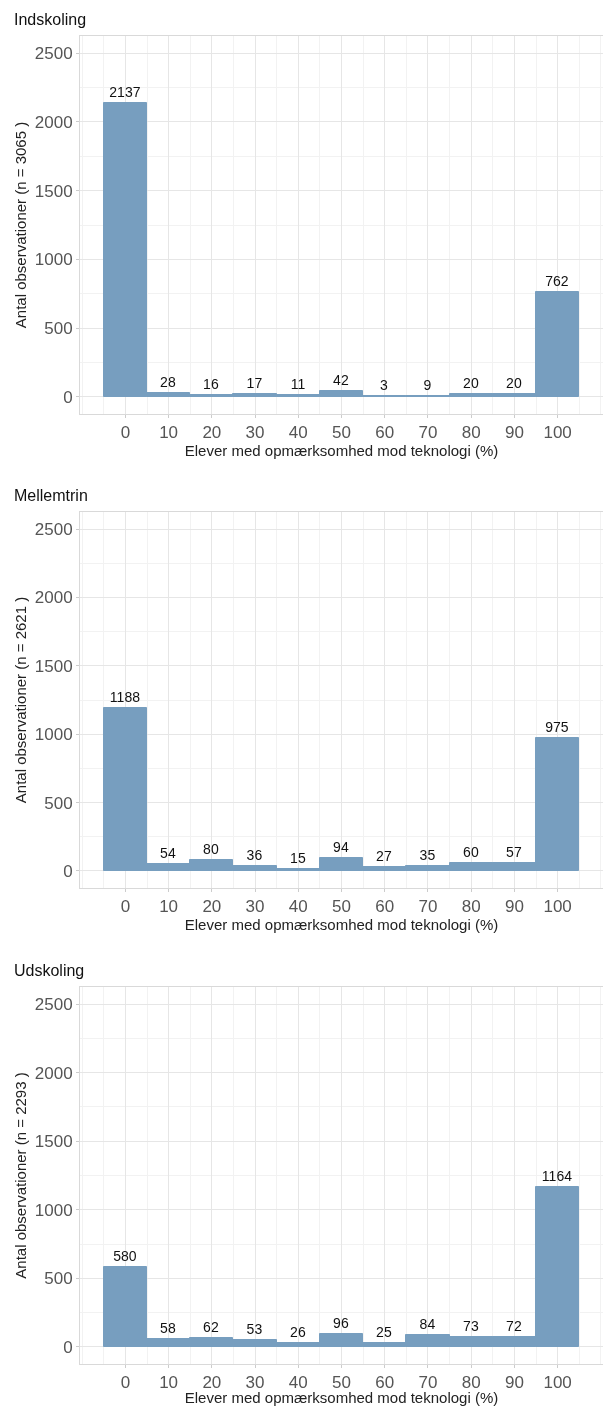  What do you see at coordinates (254, 1328) in the screenshot?
I see `data-label: 53` at bounding box center [254, 1328].